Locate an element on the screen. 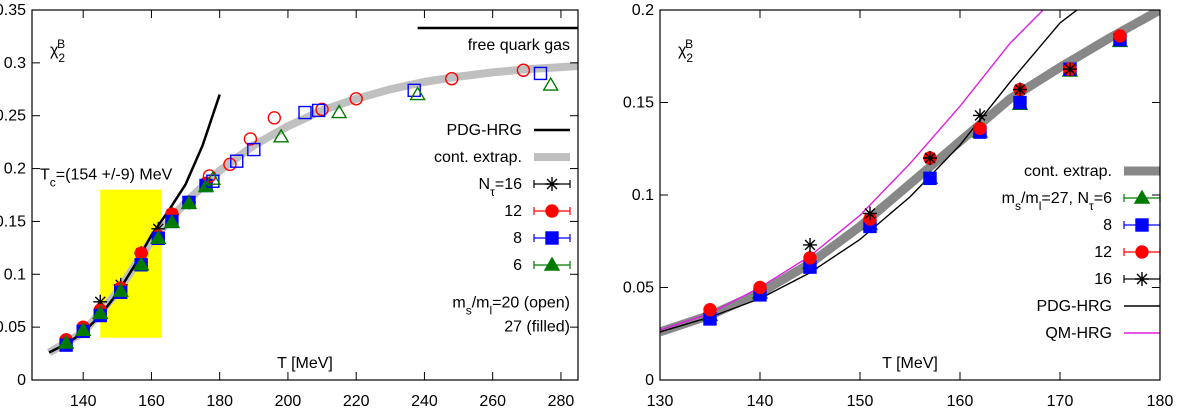  y-tick-label: 0.1 is located at coordinates (15, 274).